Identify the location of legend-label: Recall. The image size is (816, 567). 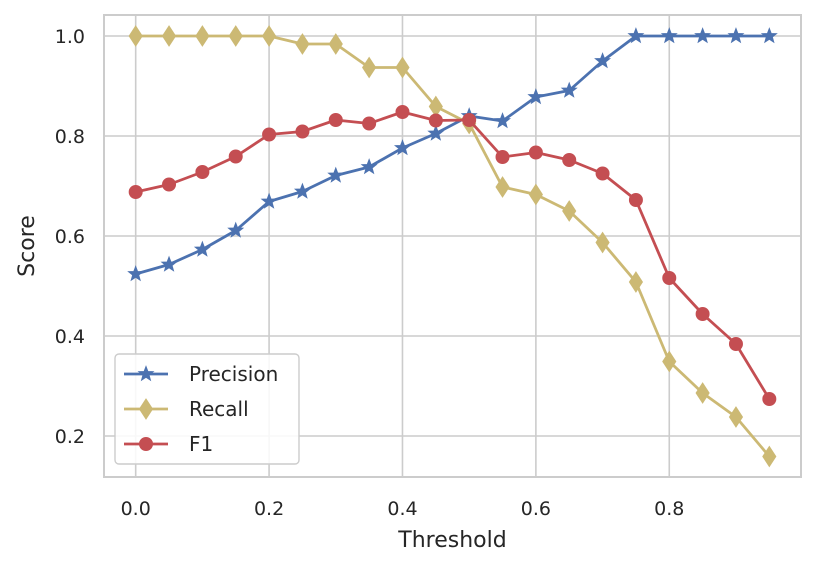
(219, 409).